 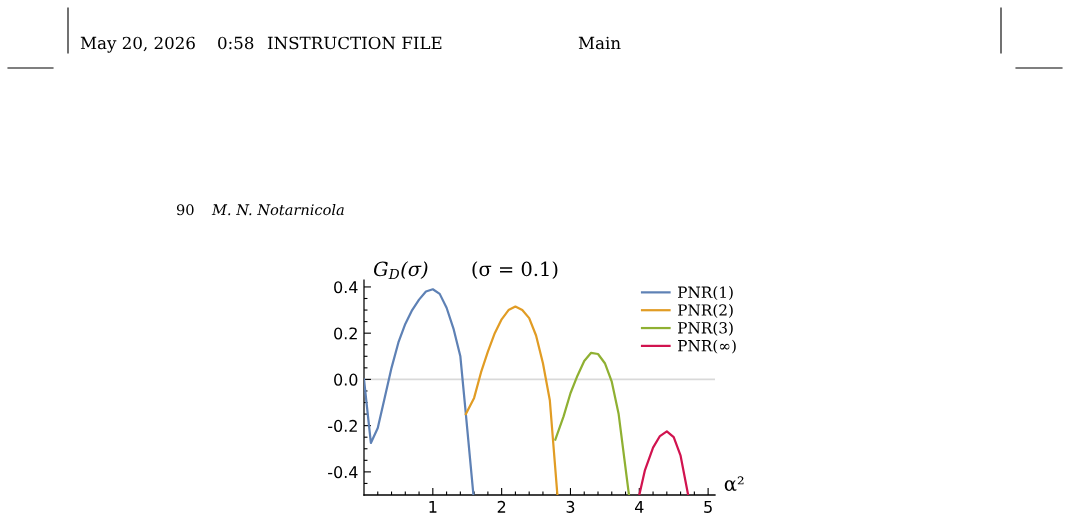 What do you see at coordinates (185, 210) in the screenshot?
I see `text: 90` at bounding box center [185, 210].